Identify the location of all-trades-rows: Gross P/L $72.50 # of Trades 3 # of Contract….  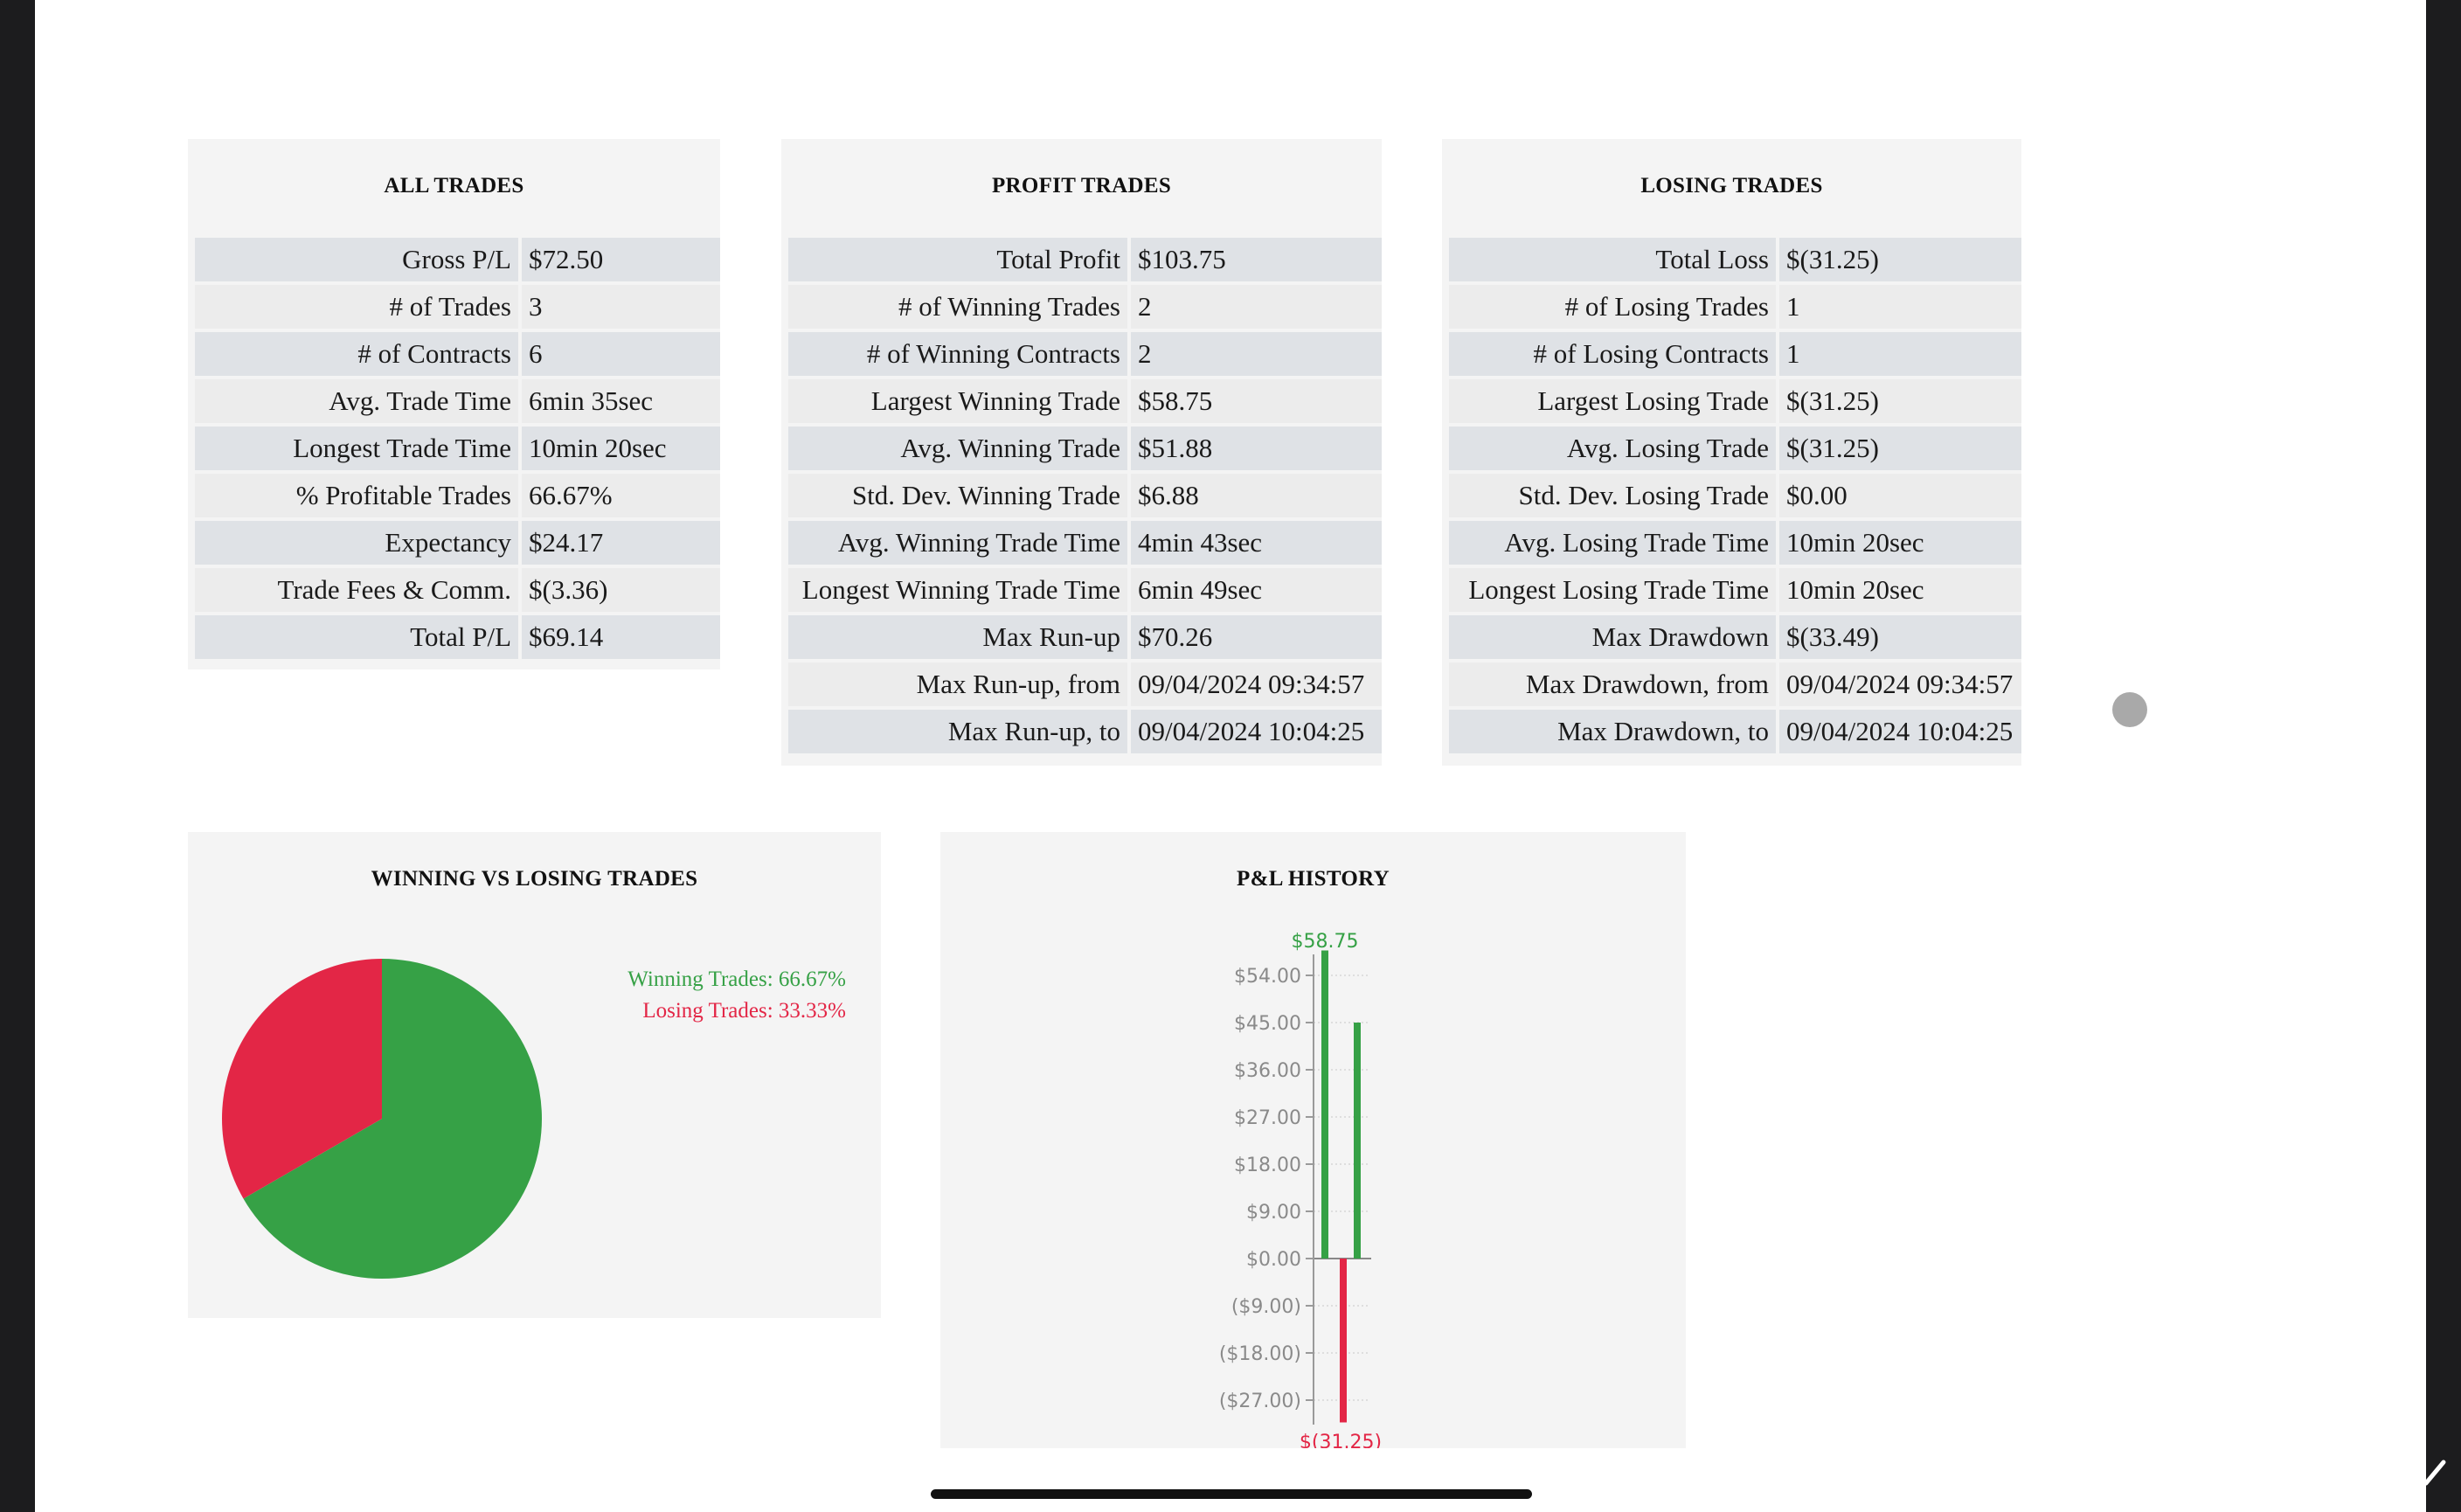
(457, 448).